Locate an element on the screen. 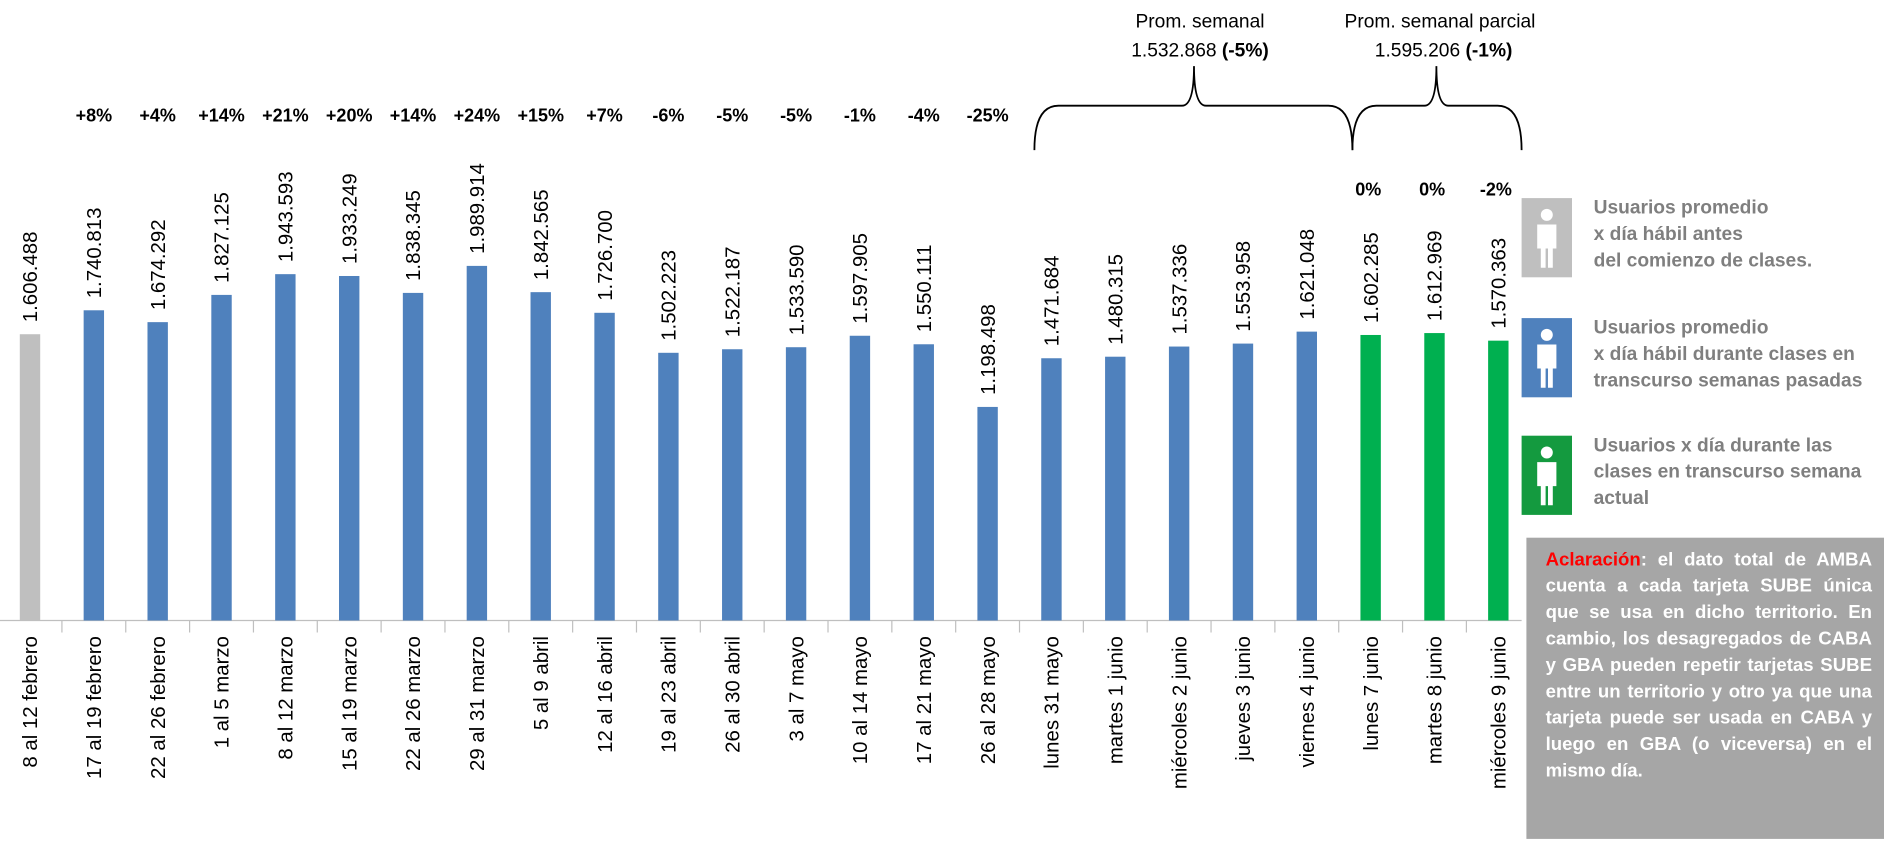 Image resolution: width=1884 pixels, height=844 pixels. x-tick-label: 29 al 31 marzo is located at coordinates (478, 703).